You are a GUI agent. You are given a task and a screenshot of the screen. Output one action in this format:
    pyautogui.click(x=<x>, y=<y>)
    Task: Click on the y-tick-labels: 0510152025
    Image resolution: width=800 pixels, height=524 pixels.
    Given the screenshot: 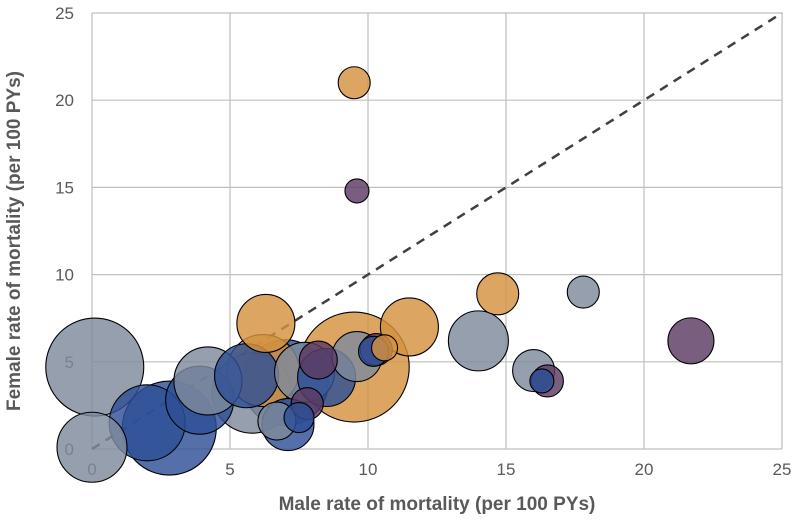 What is the action you would take?
    pyautogui.click(x=64, y=231)
    